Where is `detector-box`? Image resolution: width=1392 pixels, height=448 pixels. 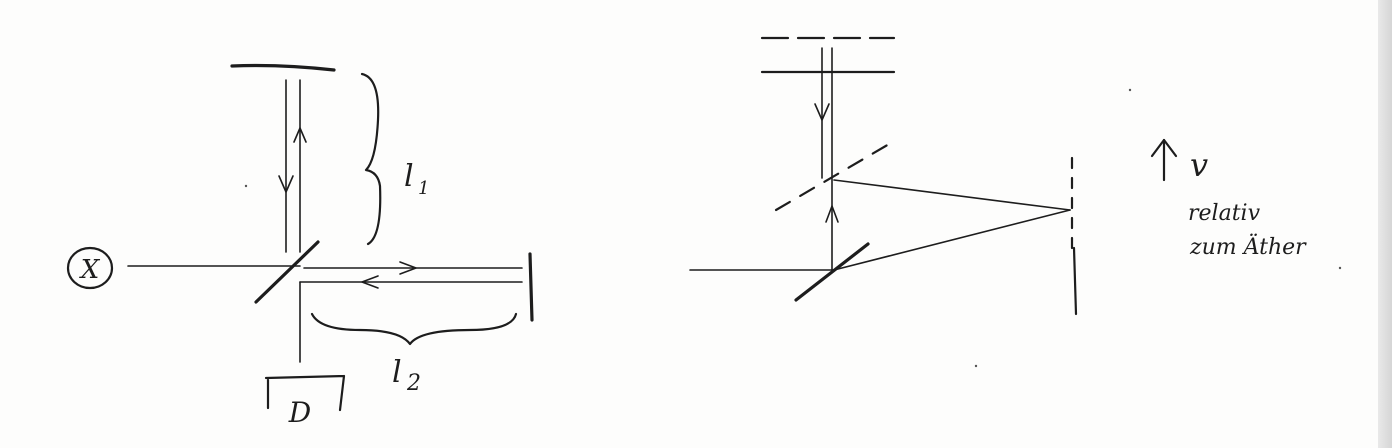 detector-box is located at coordinates (305, 393).